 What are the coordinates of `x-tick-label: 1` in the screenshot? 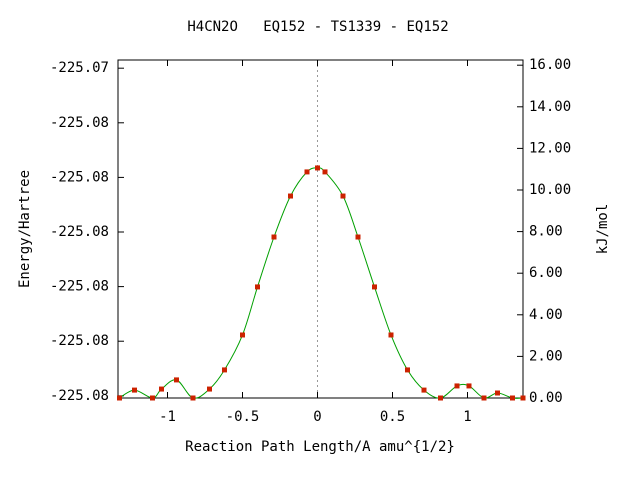 It's located at (467, 417).